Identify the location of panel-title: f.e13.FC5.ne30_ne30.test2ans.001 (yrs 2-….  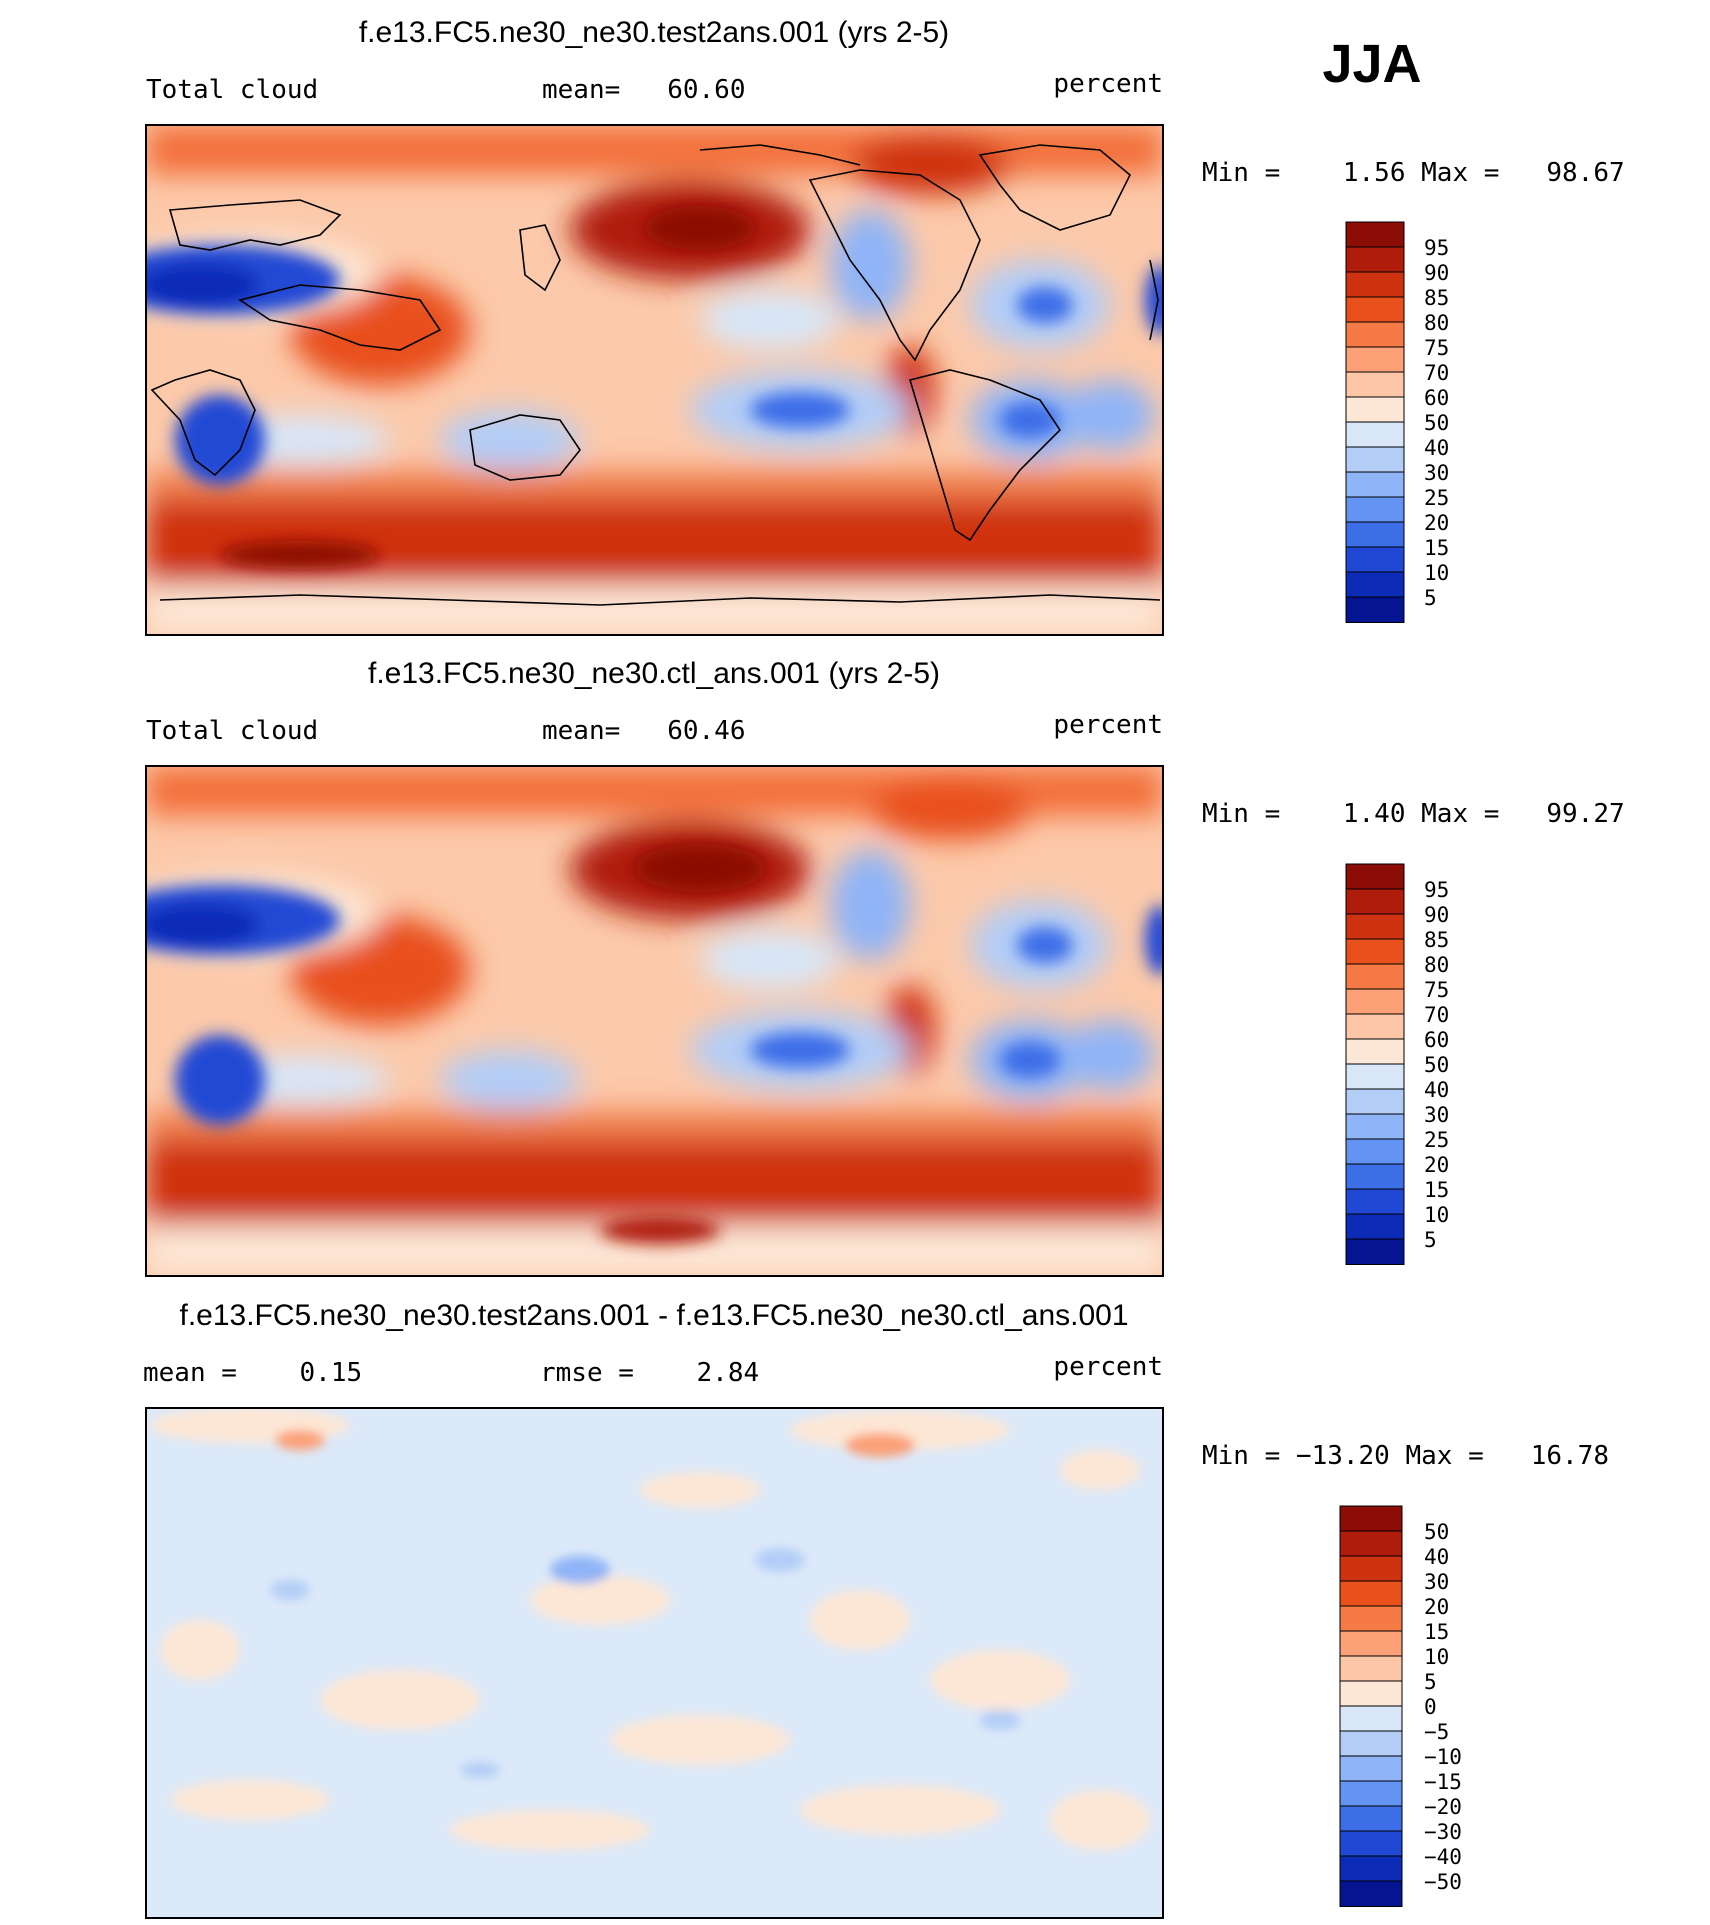
(654, 32).